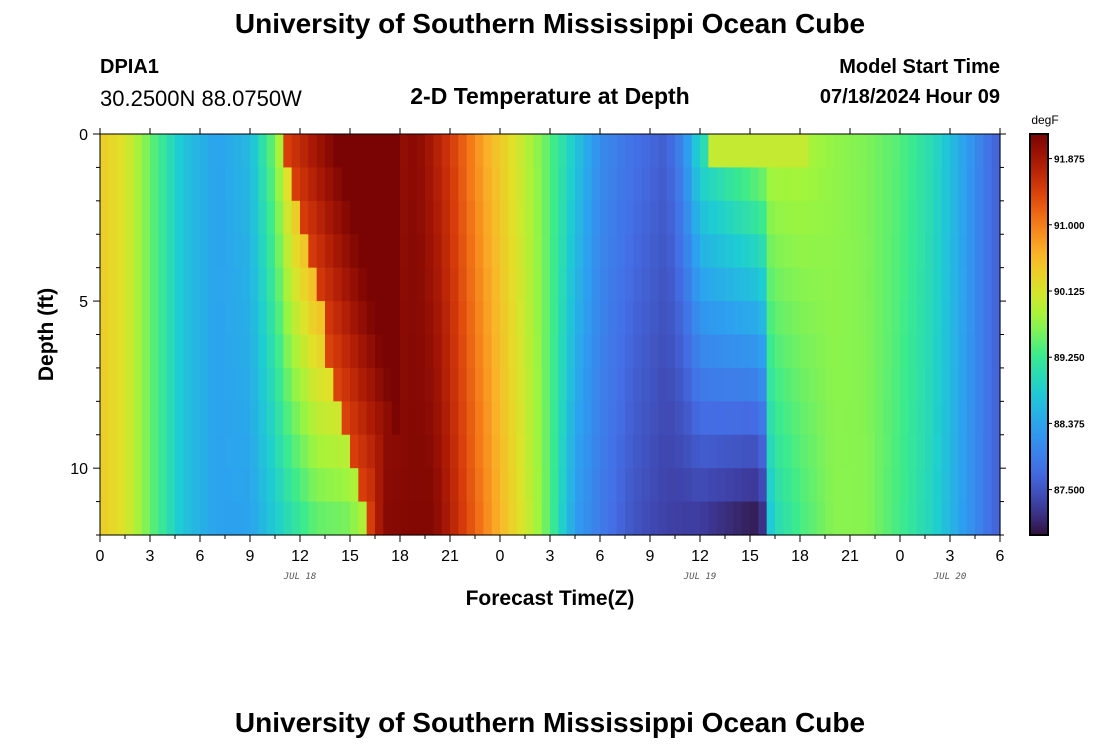 Image resolution: width=1100 pixels, height=750 pixels. Describe the element at coordinates (919, 67) in the screenshot. I see `model-start-label: Model Start Time` at that location.